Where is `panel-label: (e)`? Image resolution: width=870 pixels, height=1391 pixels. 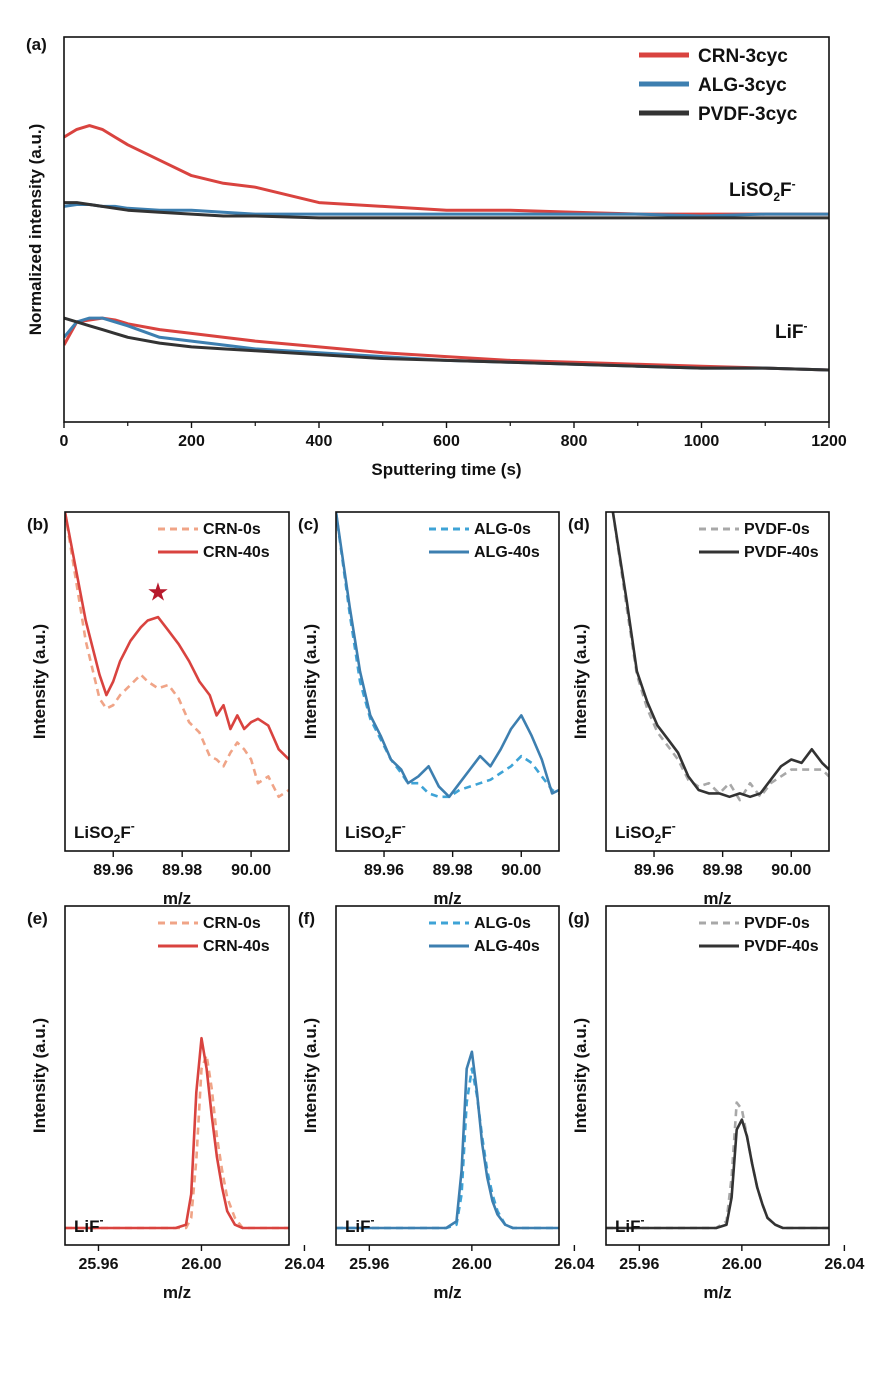 panel-label: (e) is located at coordinates (37, 918).